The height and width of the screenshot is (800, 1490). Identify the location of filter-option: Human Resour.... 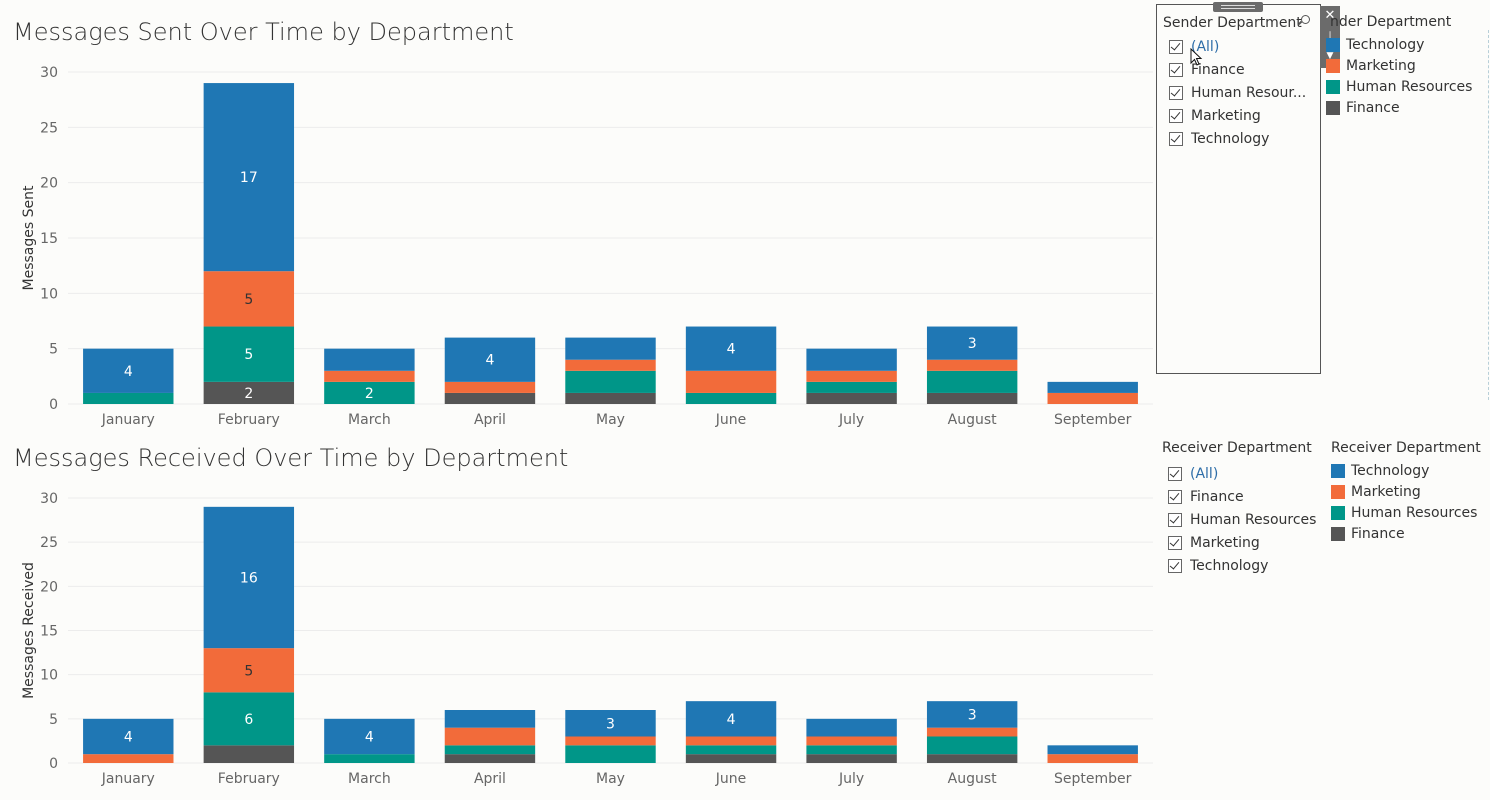
(1244, 92).